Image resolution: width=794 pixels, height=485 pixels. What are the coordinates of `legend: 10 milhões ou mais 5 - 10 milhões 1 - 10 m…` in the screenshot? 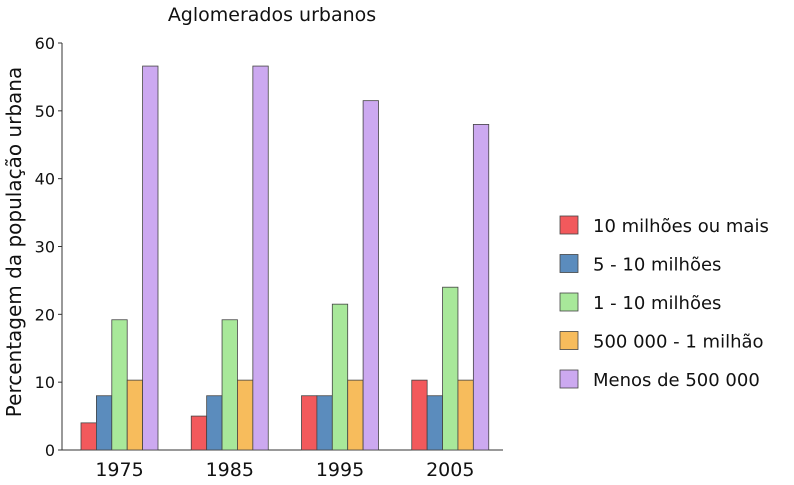 It's located at (664, 303).